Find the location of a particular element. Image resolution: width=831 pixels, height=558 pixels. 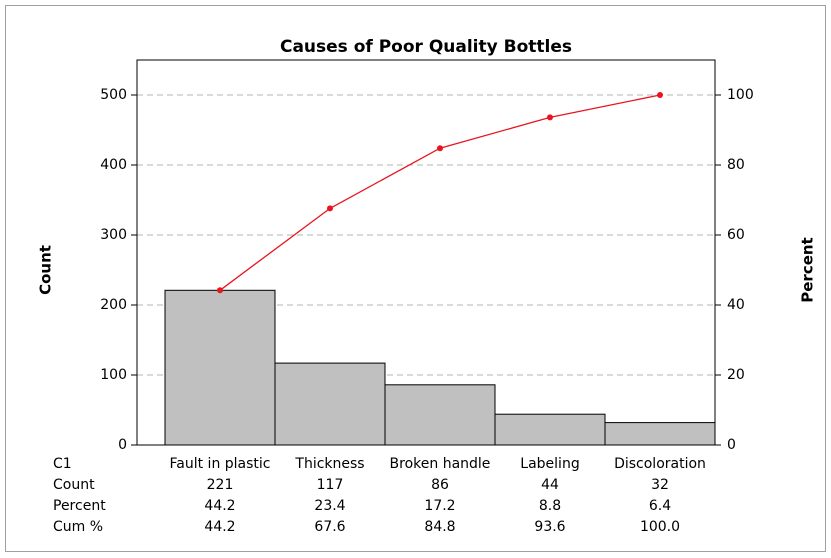

y-tick-label: 400 is located at coordinates (113, 165).